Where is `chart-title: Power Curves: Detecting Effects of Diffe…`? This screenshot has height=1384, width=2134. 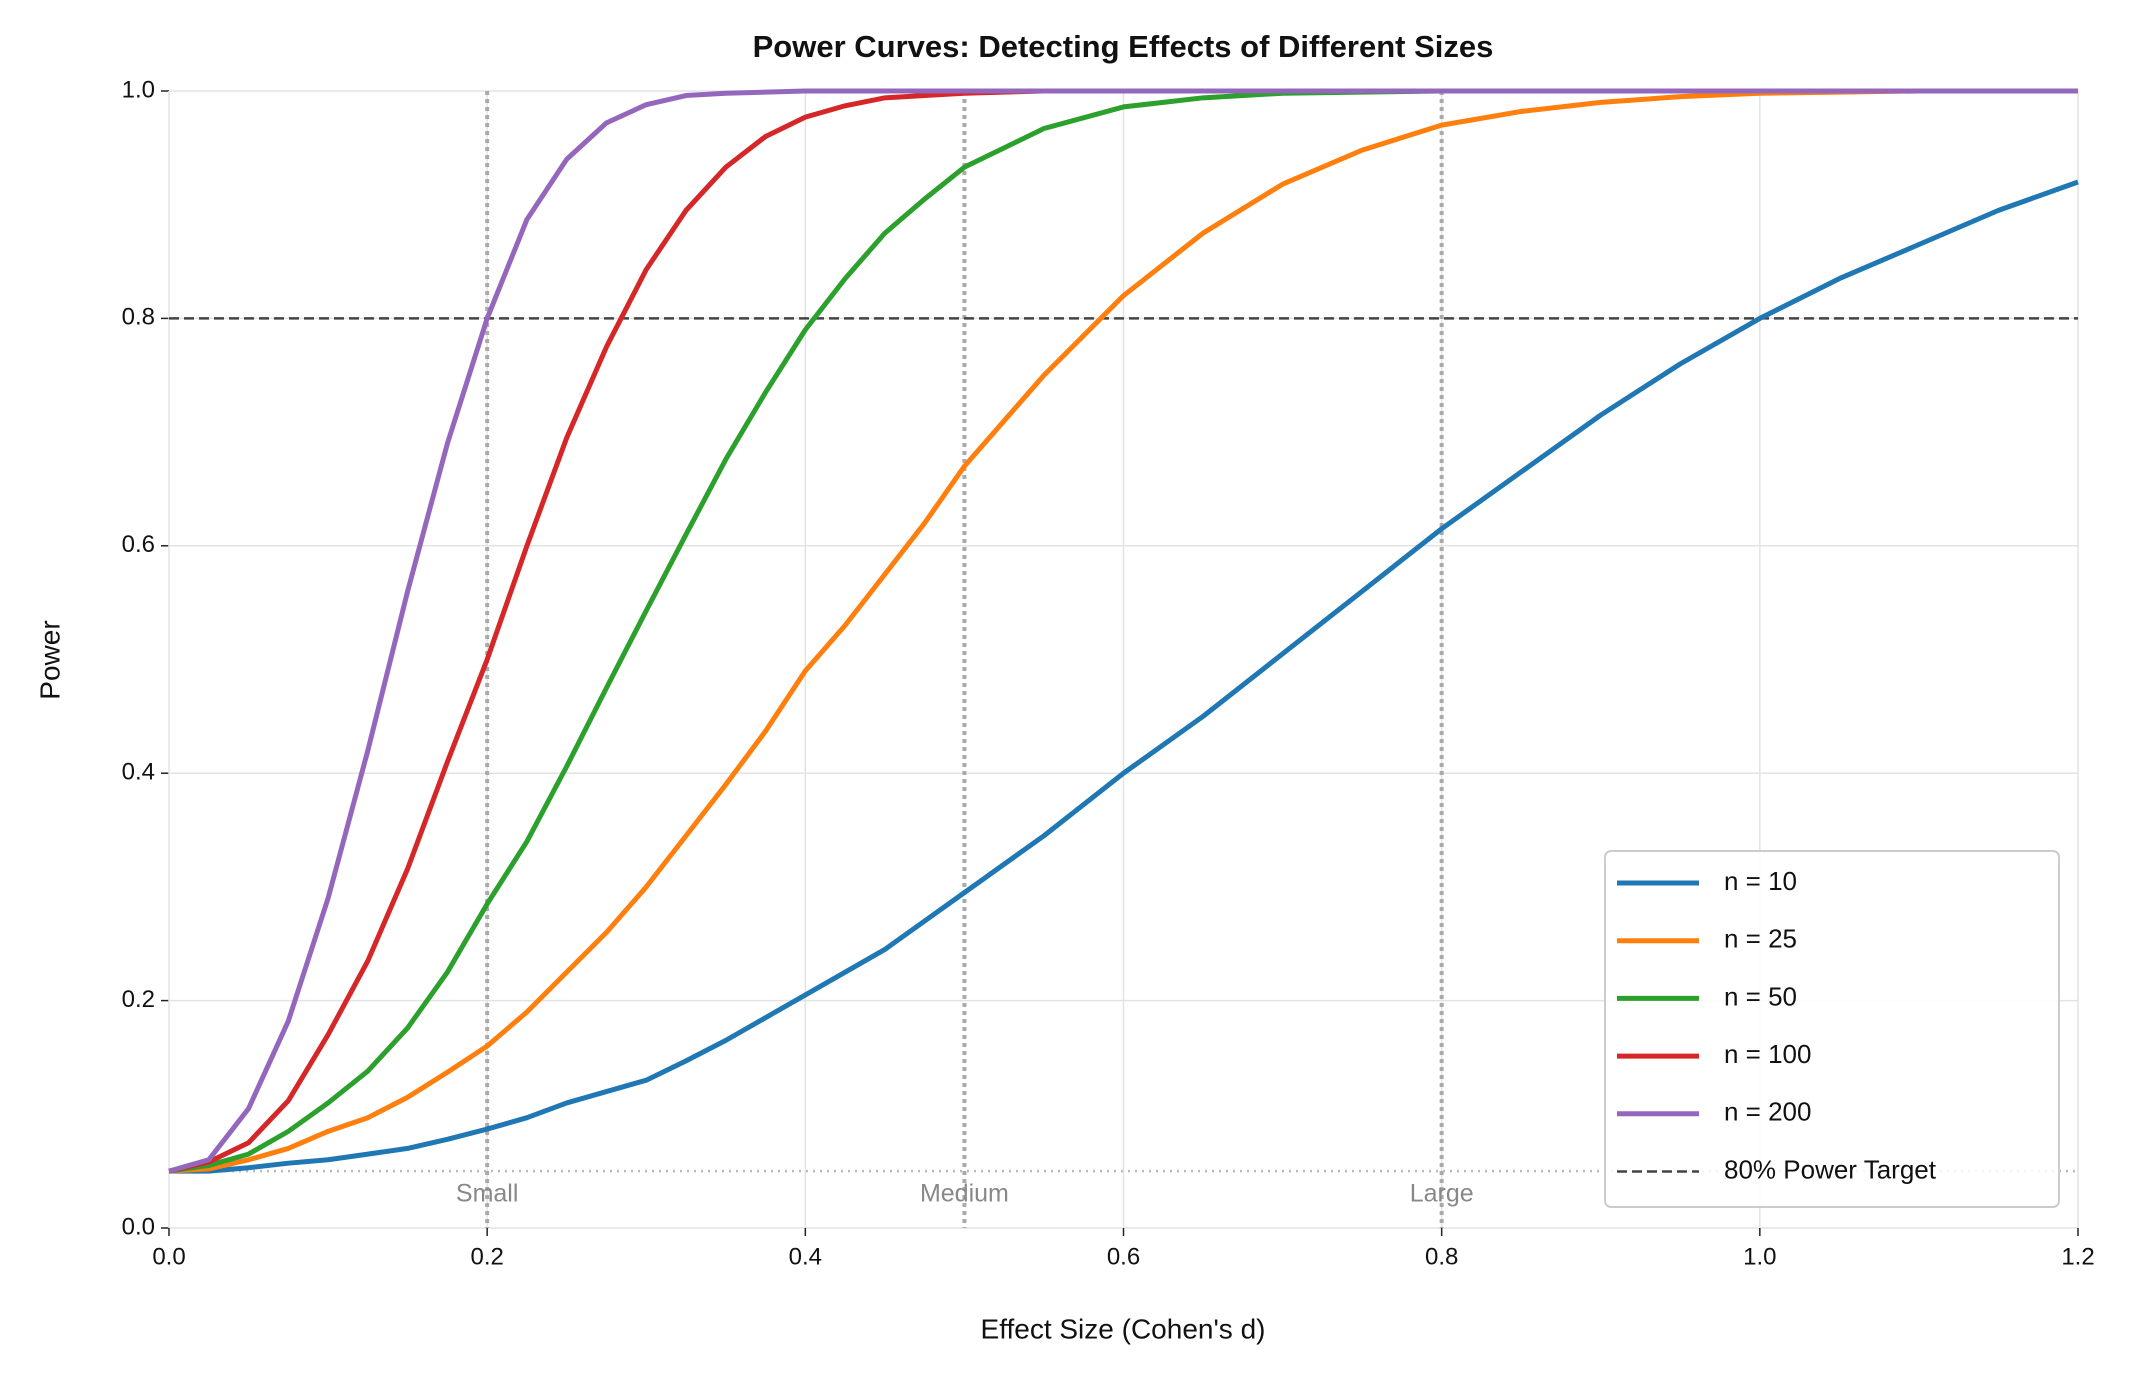 chart-title: Power Curves: Detecting Effects of Diffe… is located at coordinates (1123, 46).